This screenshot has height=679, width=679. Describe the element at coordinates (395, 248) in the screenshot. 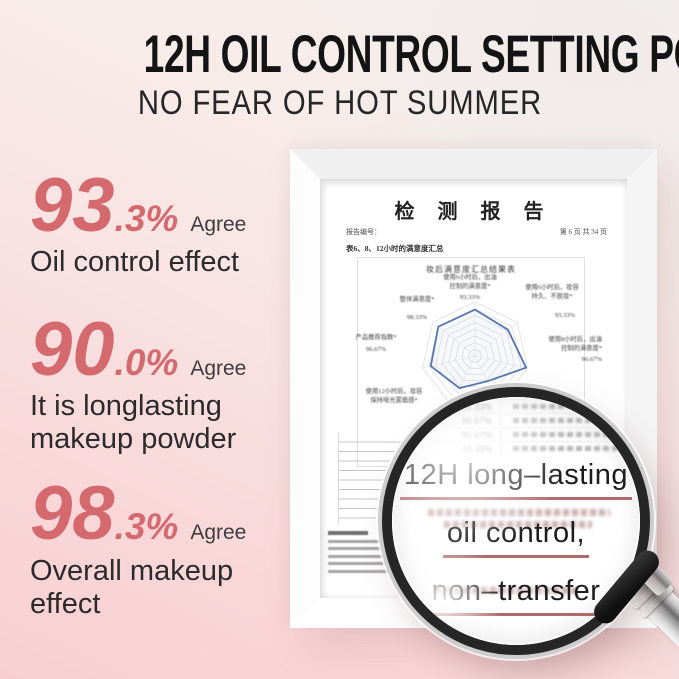

I see `report-section-heading: 表6、8、12小时的满意度汇总` at that location.